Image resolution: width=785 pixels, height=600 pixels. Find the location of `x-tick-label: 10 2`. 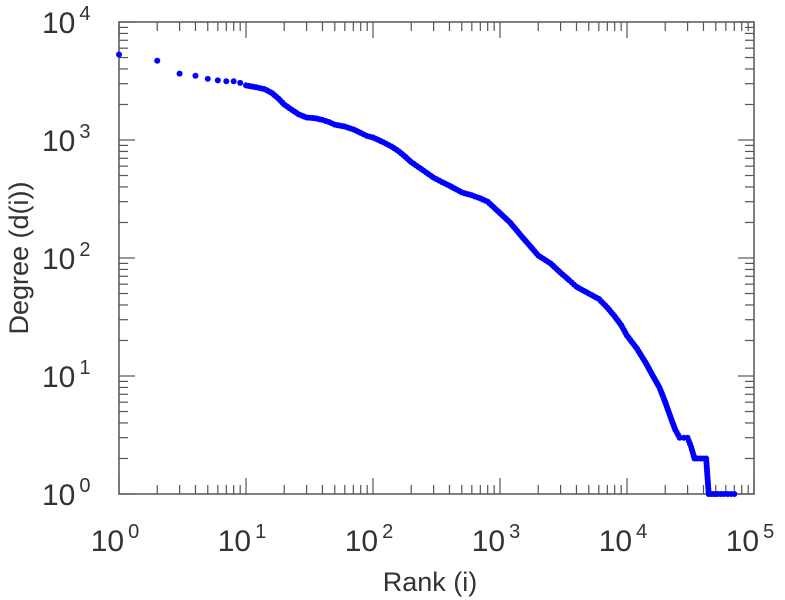

x-tick-label: 10 2 is located at coordinates (369, 539).